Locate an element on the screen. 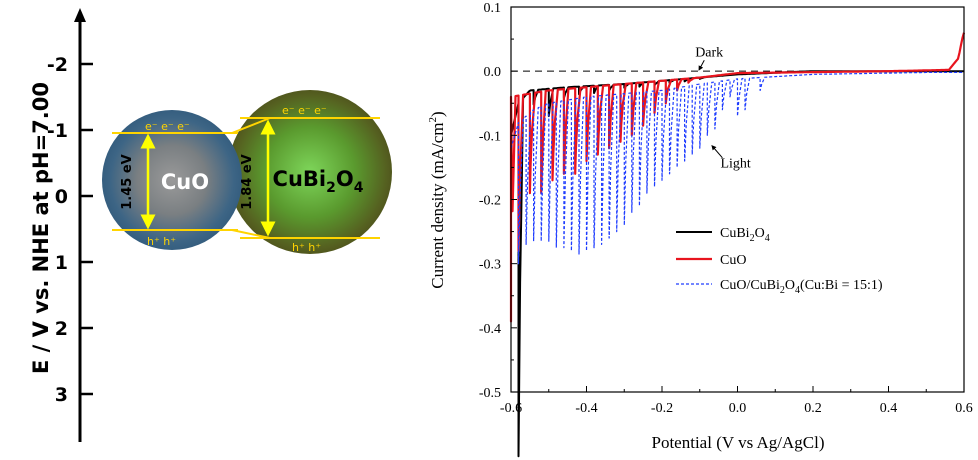  legend-2-p3: 4 is located at coordinates (797, 290).